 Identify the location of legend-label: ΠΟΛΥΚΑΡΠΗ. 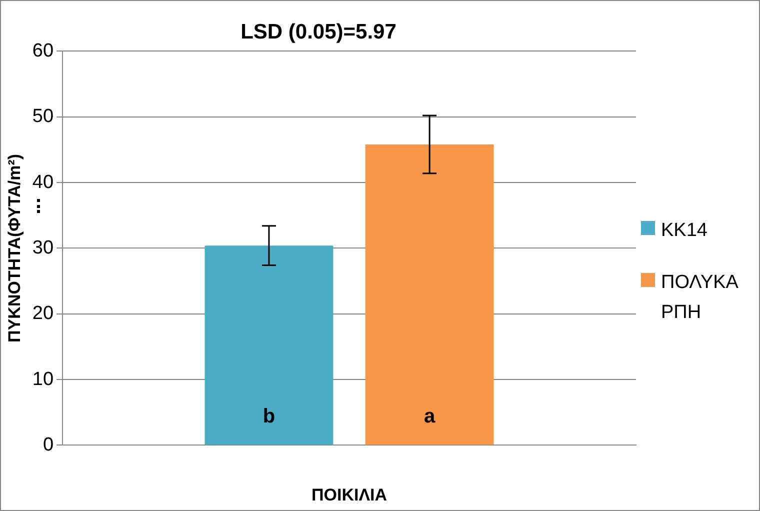
(700, 298).